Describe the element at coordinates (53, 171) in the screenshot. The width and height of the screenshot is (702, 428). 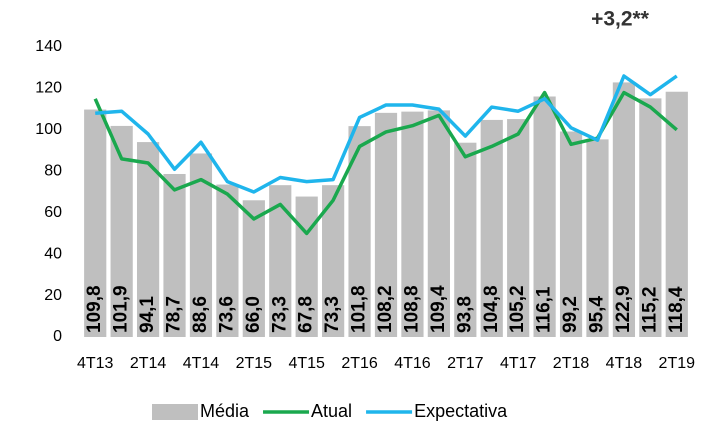
I see `y-tick-label: 80` at that location.